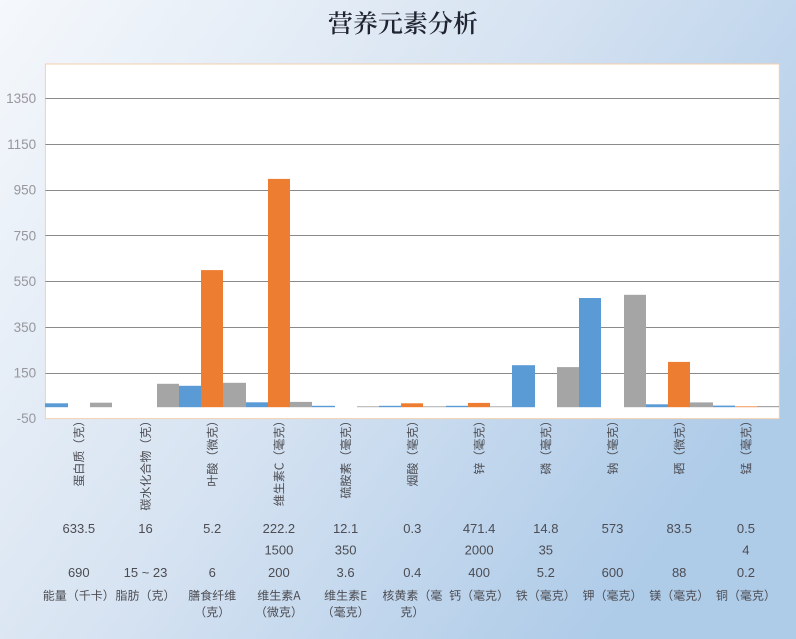 The image size is (796, 639). Describe the element at coordinates (479, 549) in the screenshot. I see `svg-text: 2000` at that location.